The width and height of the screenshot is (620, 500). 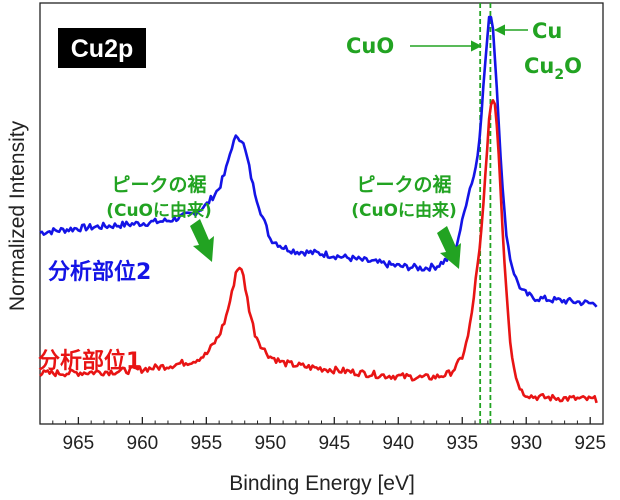 I want to click on shoulder-annotation-right-line1: ピークの裾, so click(x=403, y=184).